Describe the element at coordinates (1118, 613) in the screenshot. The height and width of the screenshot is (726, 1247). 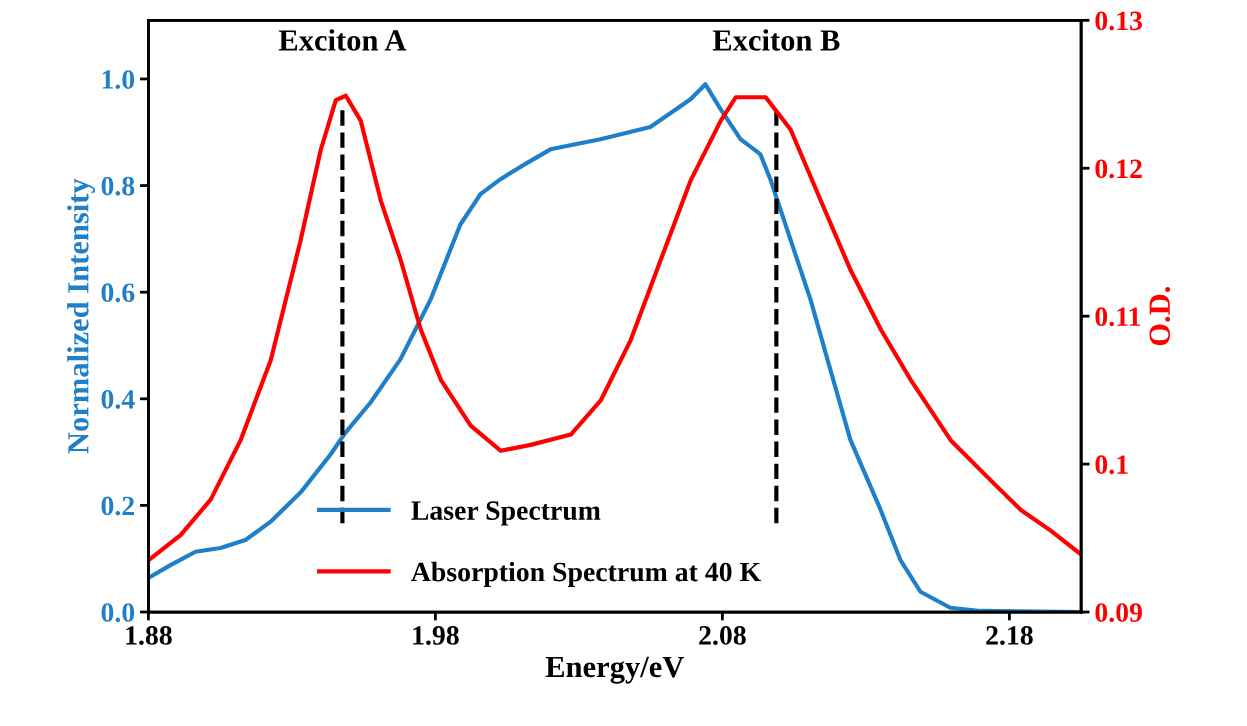
I see `y2-tick-label: 0.09` at that location.